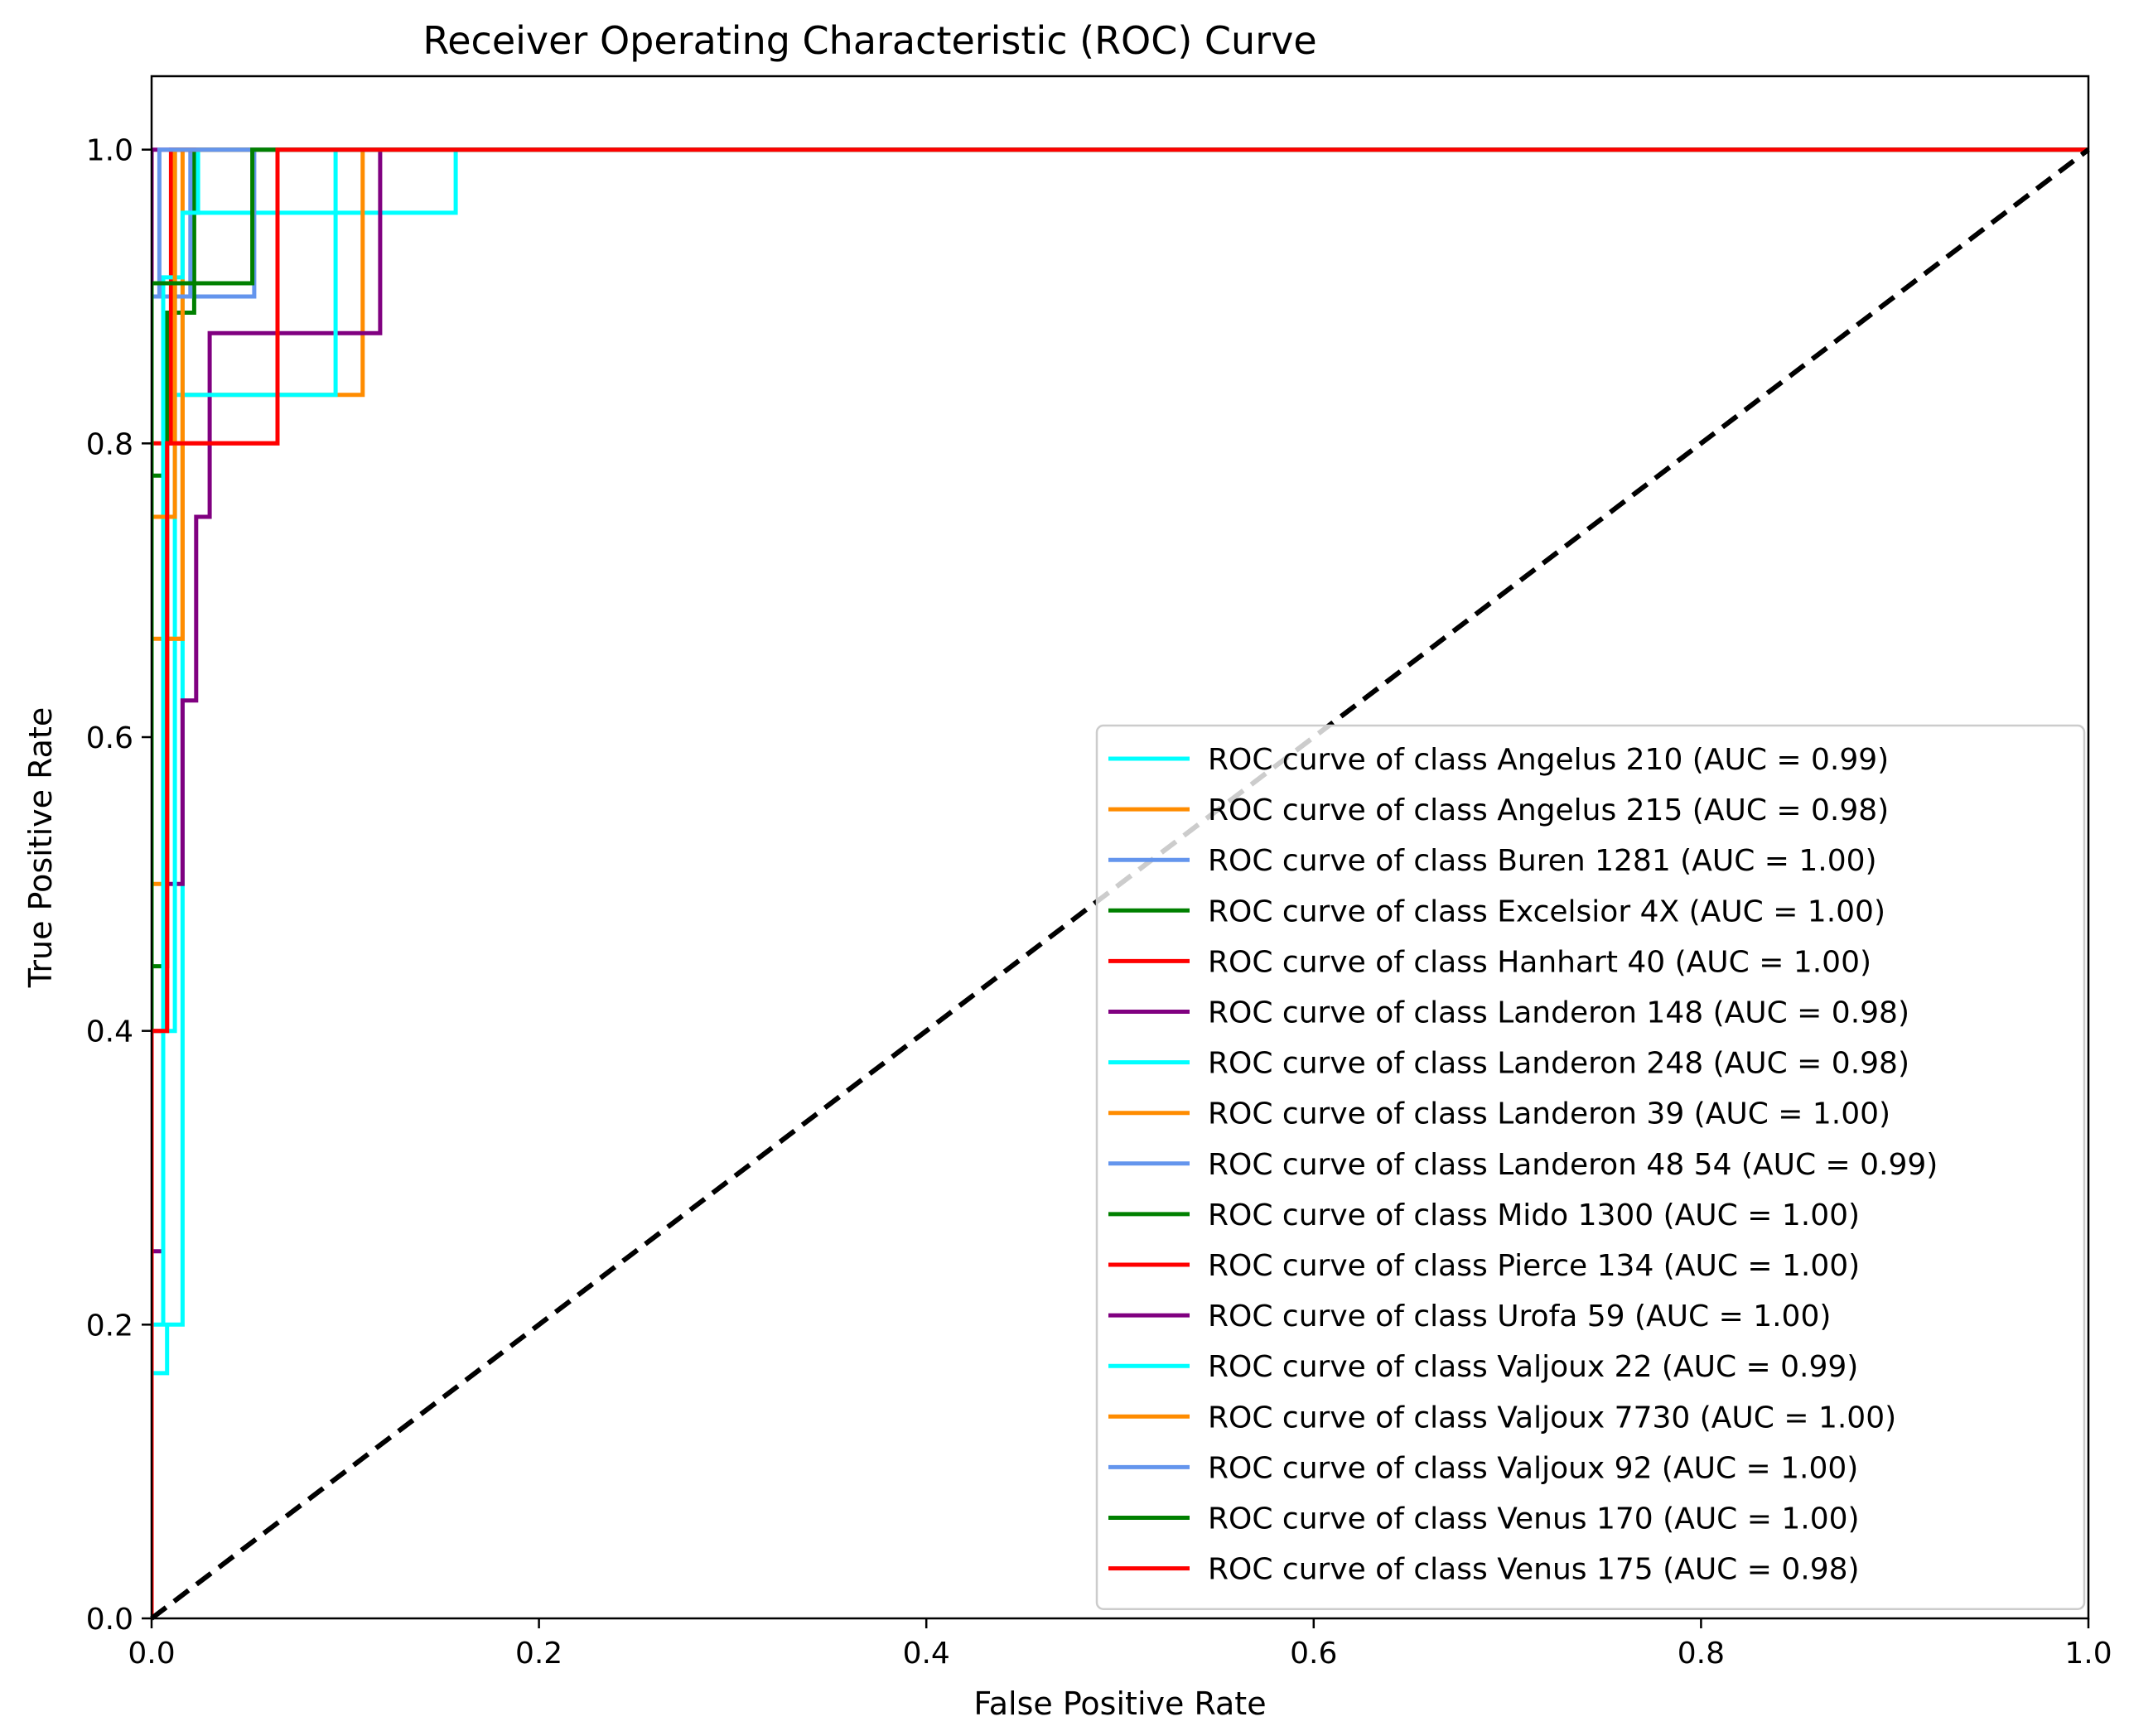 This screenshot has height=1736, width=2129. Describe the element at coordinates (538, 1654) in the screenshot. I see `x-tick-label: 0.2` at that location.